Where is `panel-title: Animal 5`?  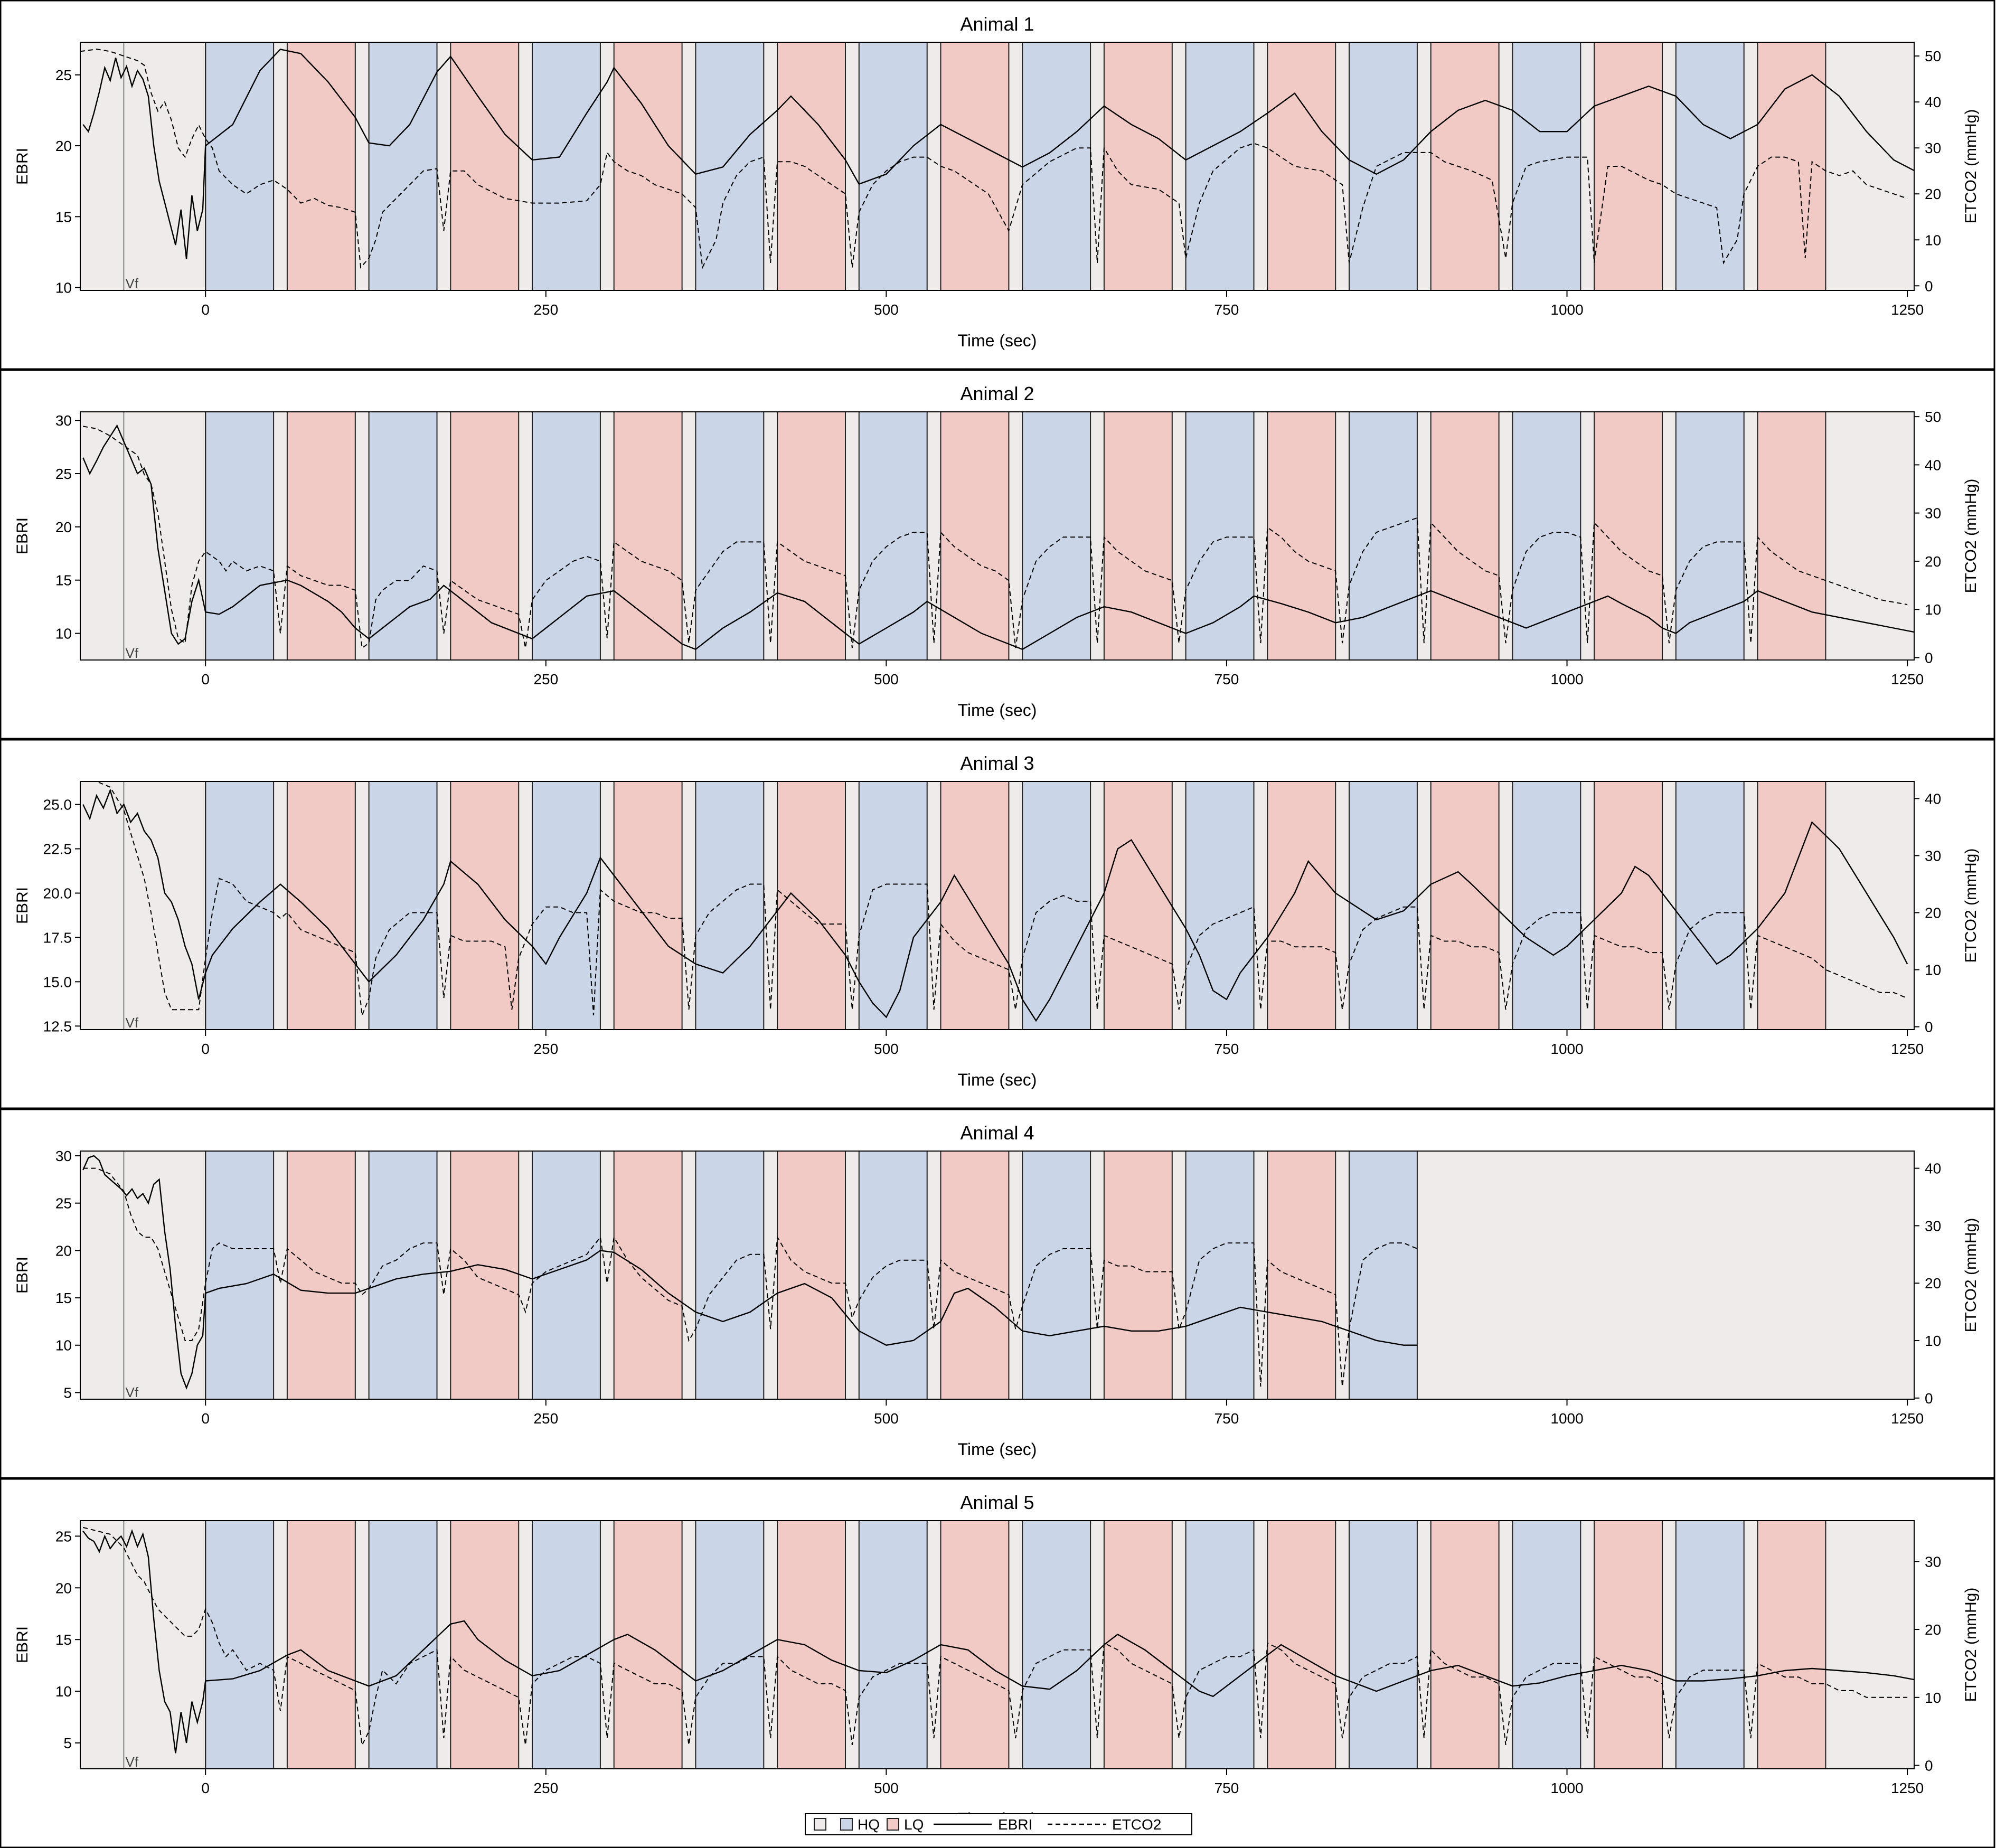 panel-title: Animal 5 is located at coordinates (997, 1503).